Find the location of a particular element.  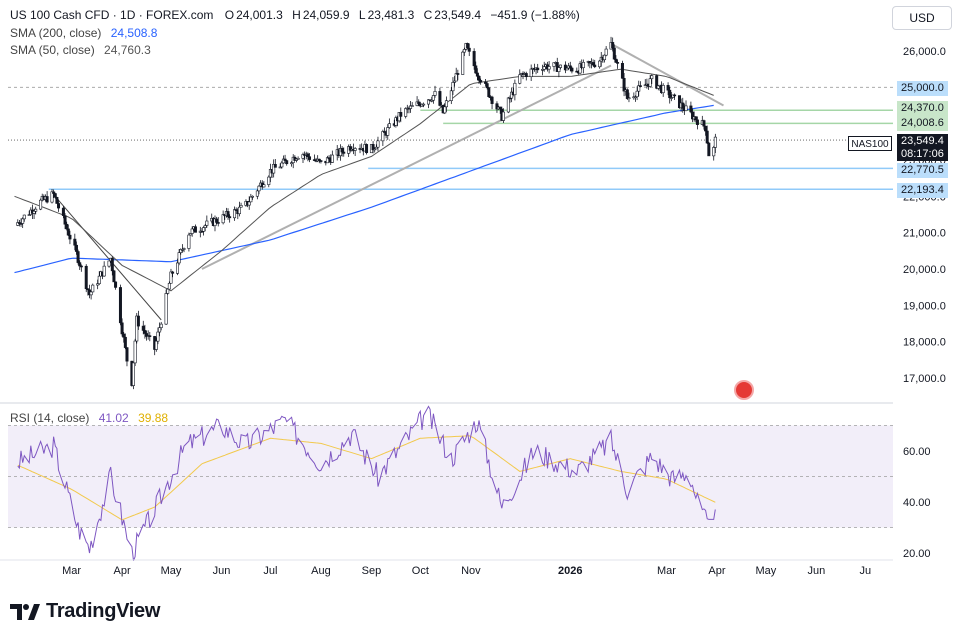

rsi-legend: RSI (14, close) 41.02 39.88 is located at coordinates (90, 418).